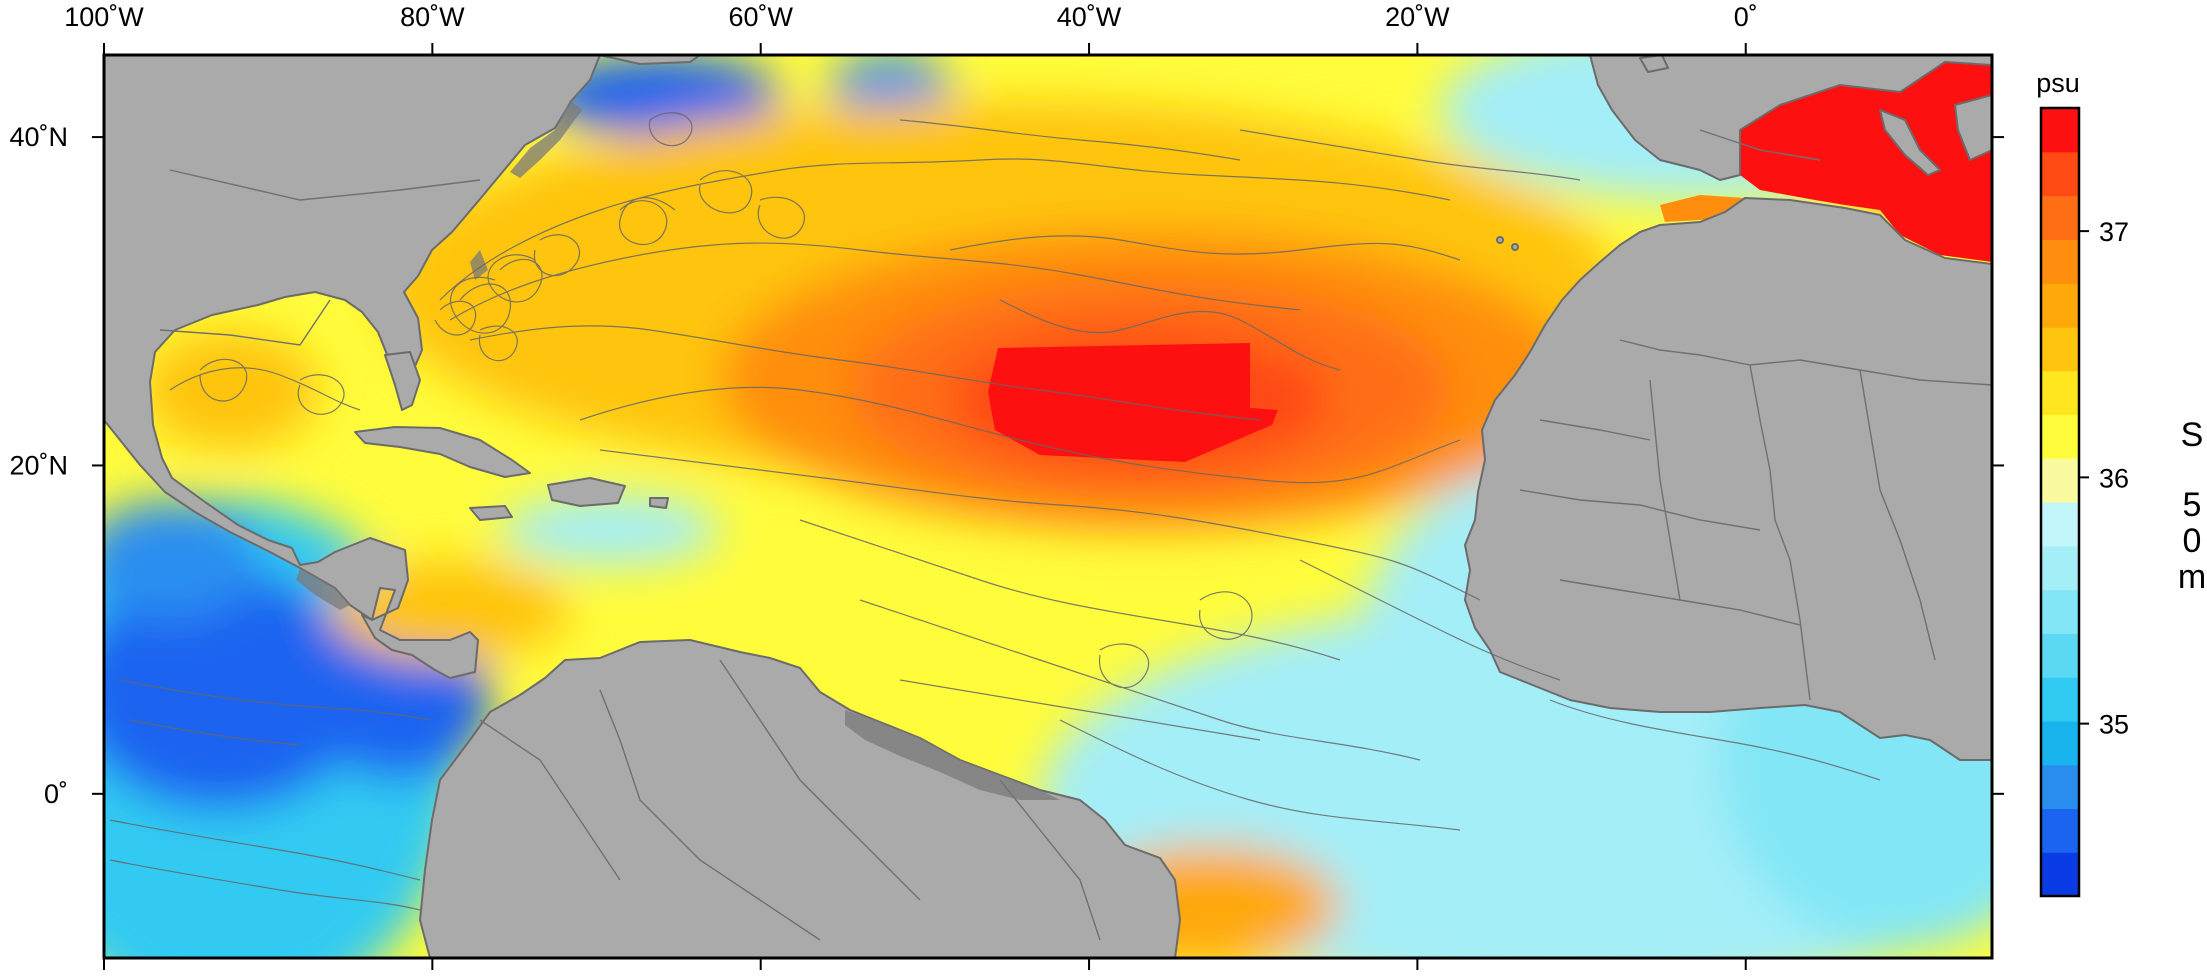 This screenshot has height=976, width=2207. I want to click on lon-tick-label: 0˚, so click(1746, 17).